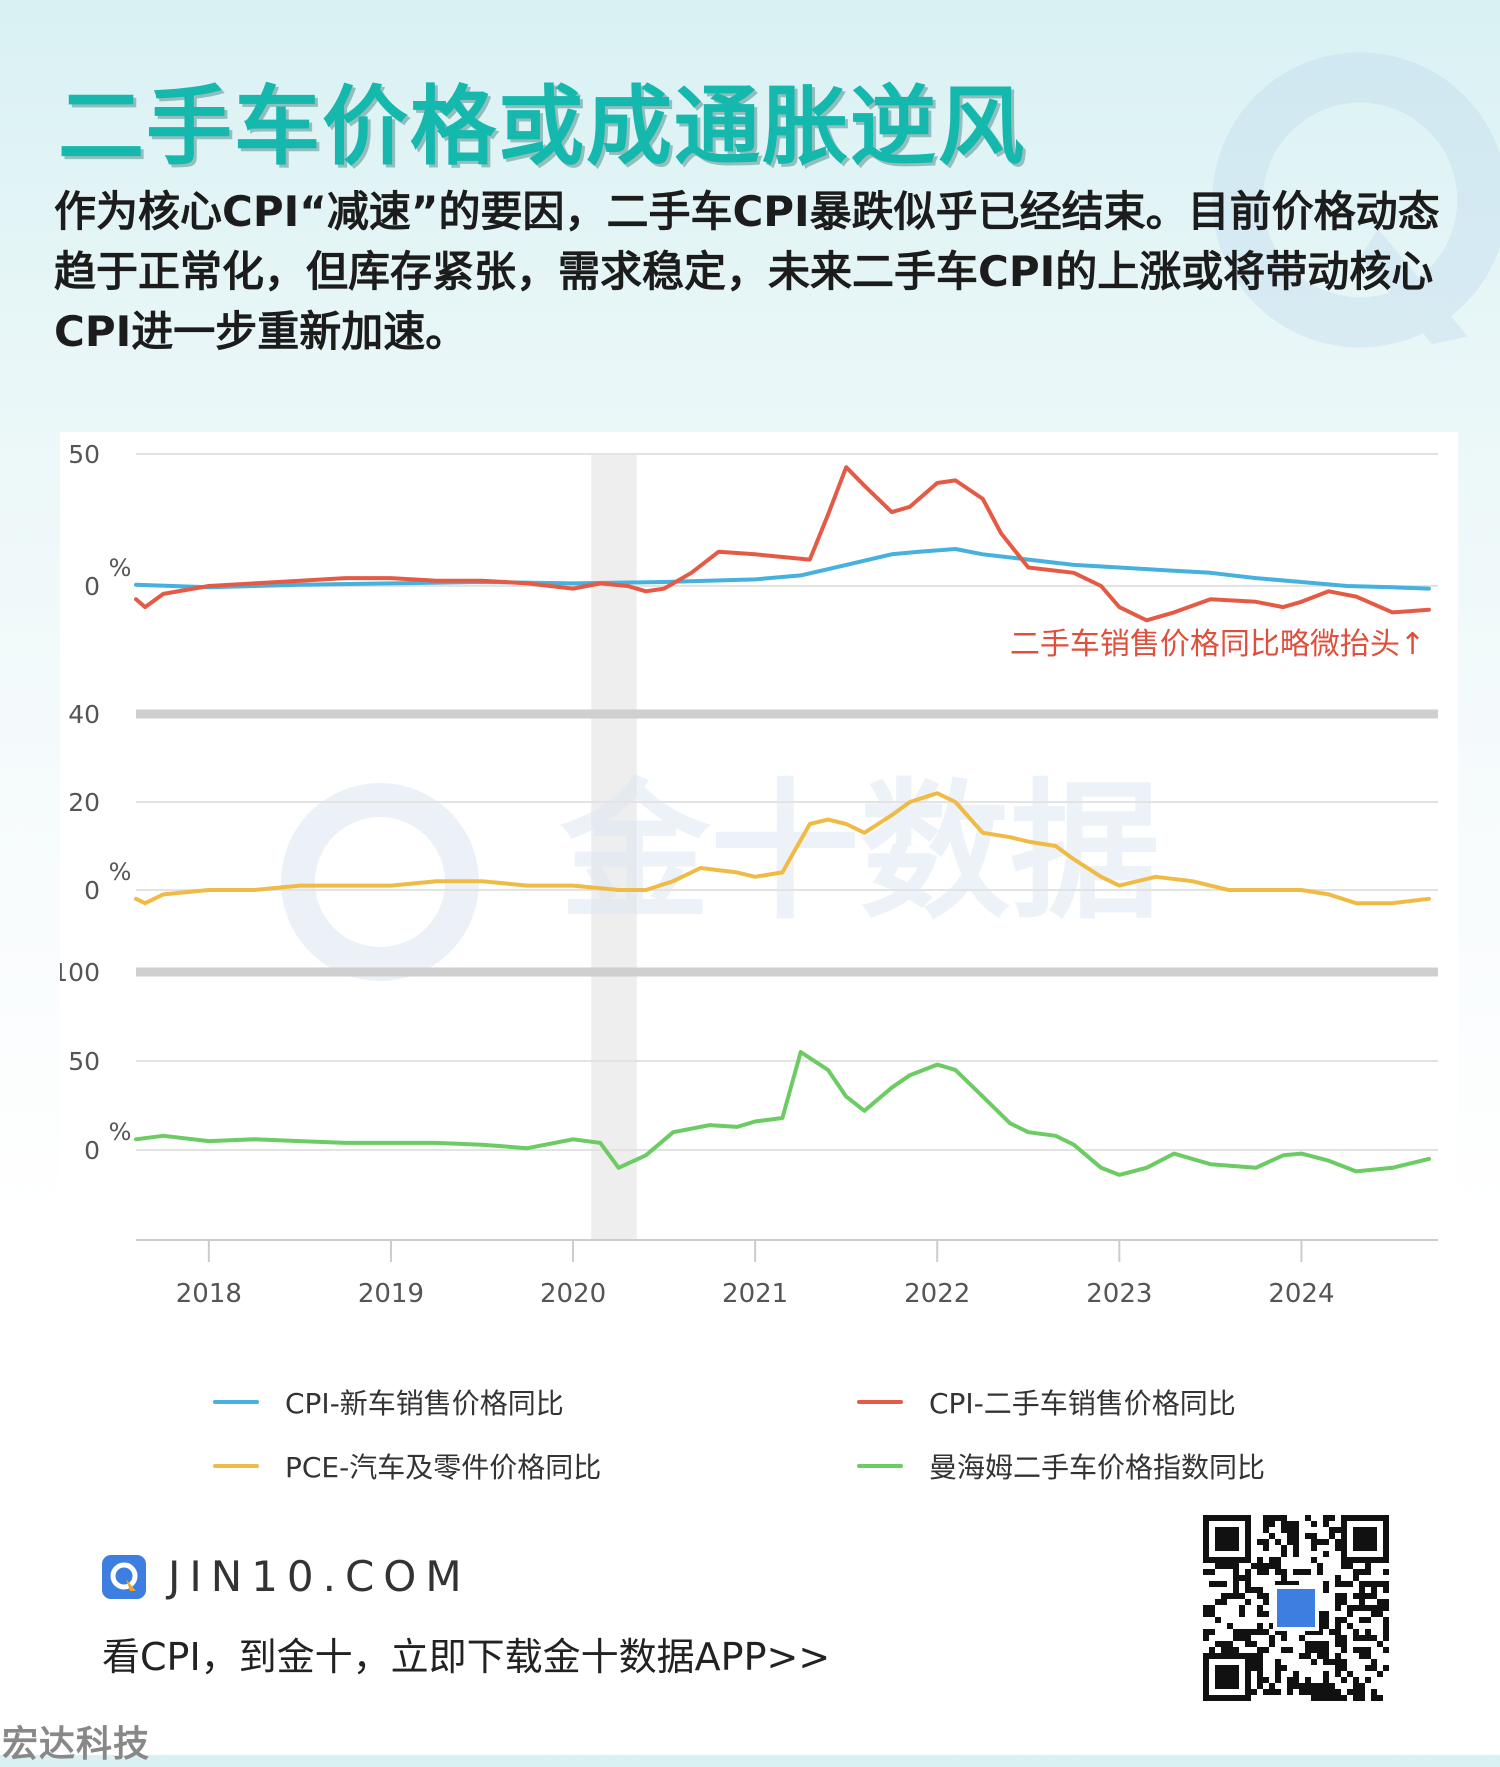 This screenshot has width=1500, height=1767. I want to click on legend-swatch-pce, so click(236, 1466).